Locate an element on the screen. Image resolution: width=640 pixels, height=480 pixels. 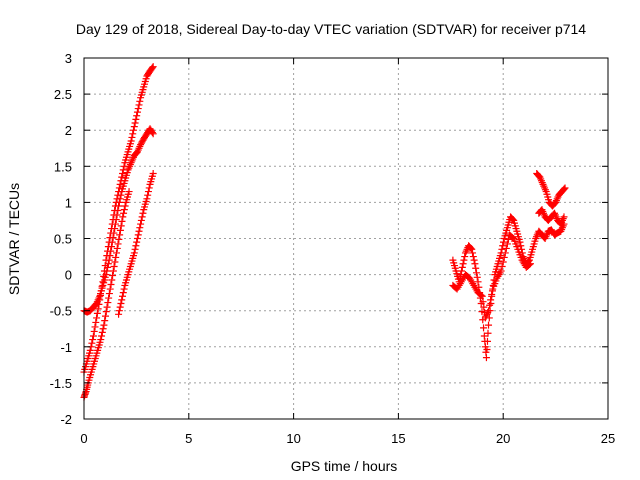
y-tick-label: 2 is located at coordinates (68, 130).